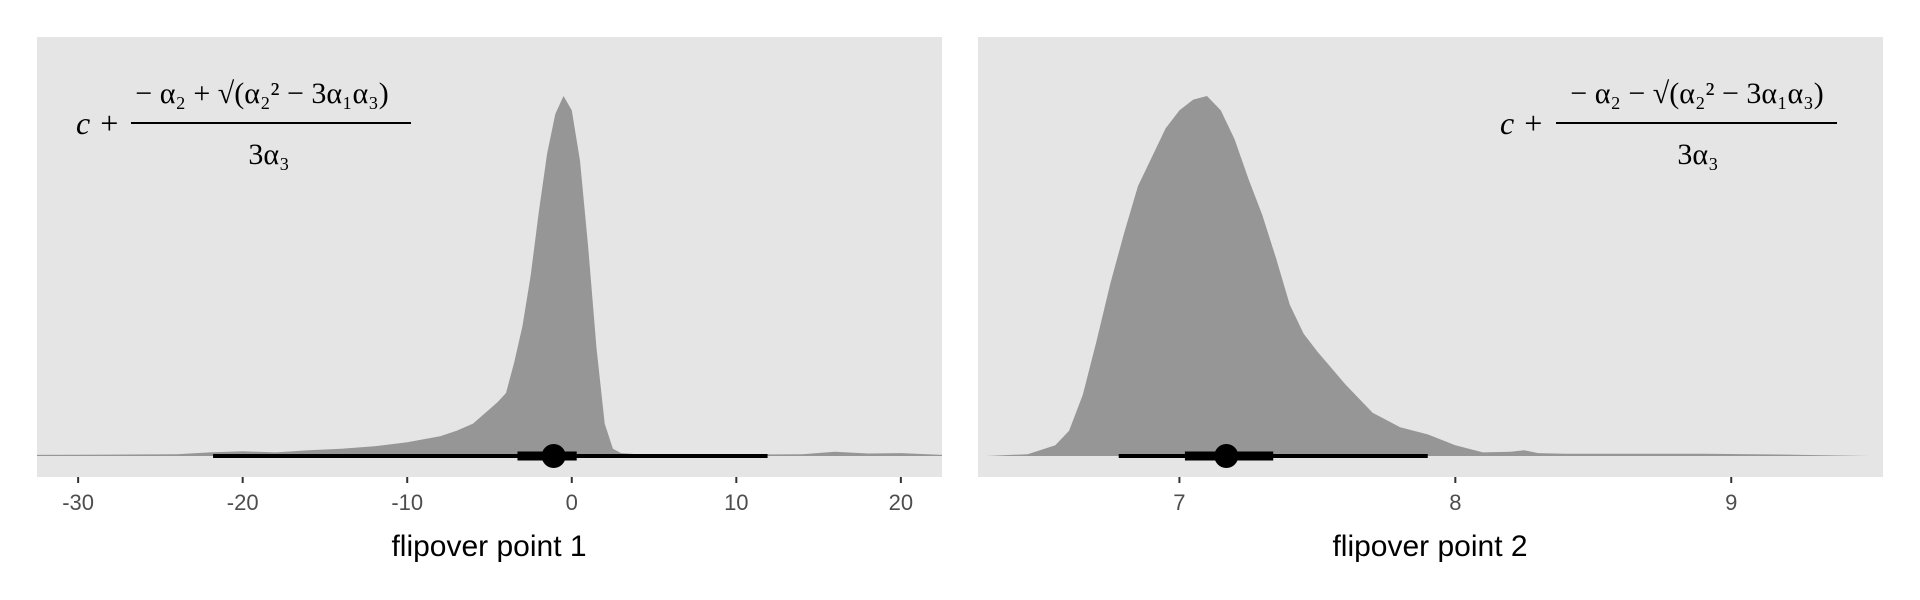 This screenshot has height=600, width=1920. I want to click on x-tick-label: 0, so click(572, 502).